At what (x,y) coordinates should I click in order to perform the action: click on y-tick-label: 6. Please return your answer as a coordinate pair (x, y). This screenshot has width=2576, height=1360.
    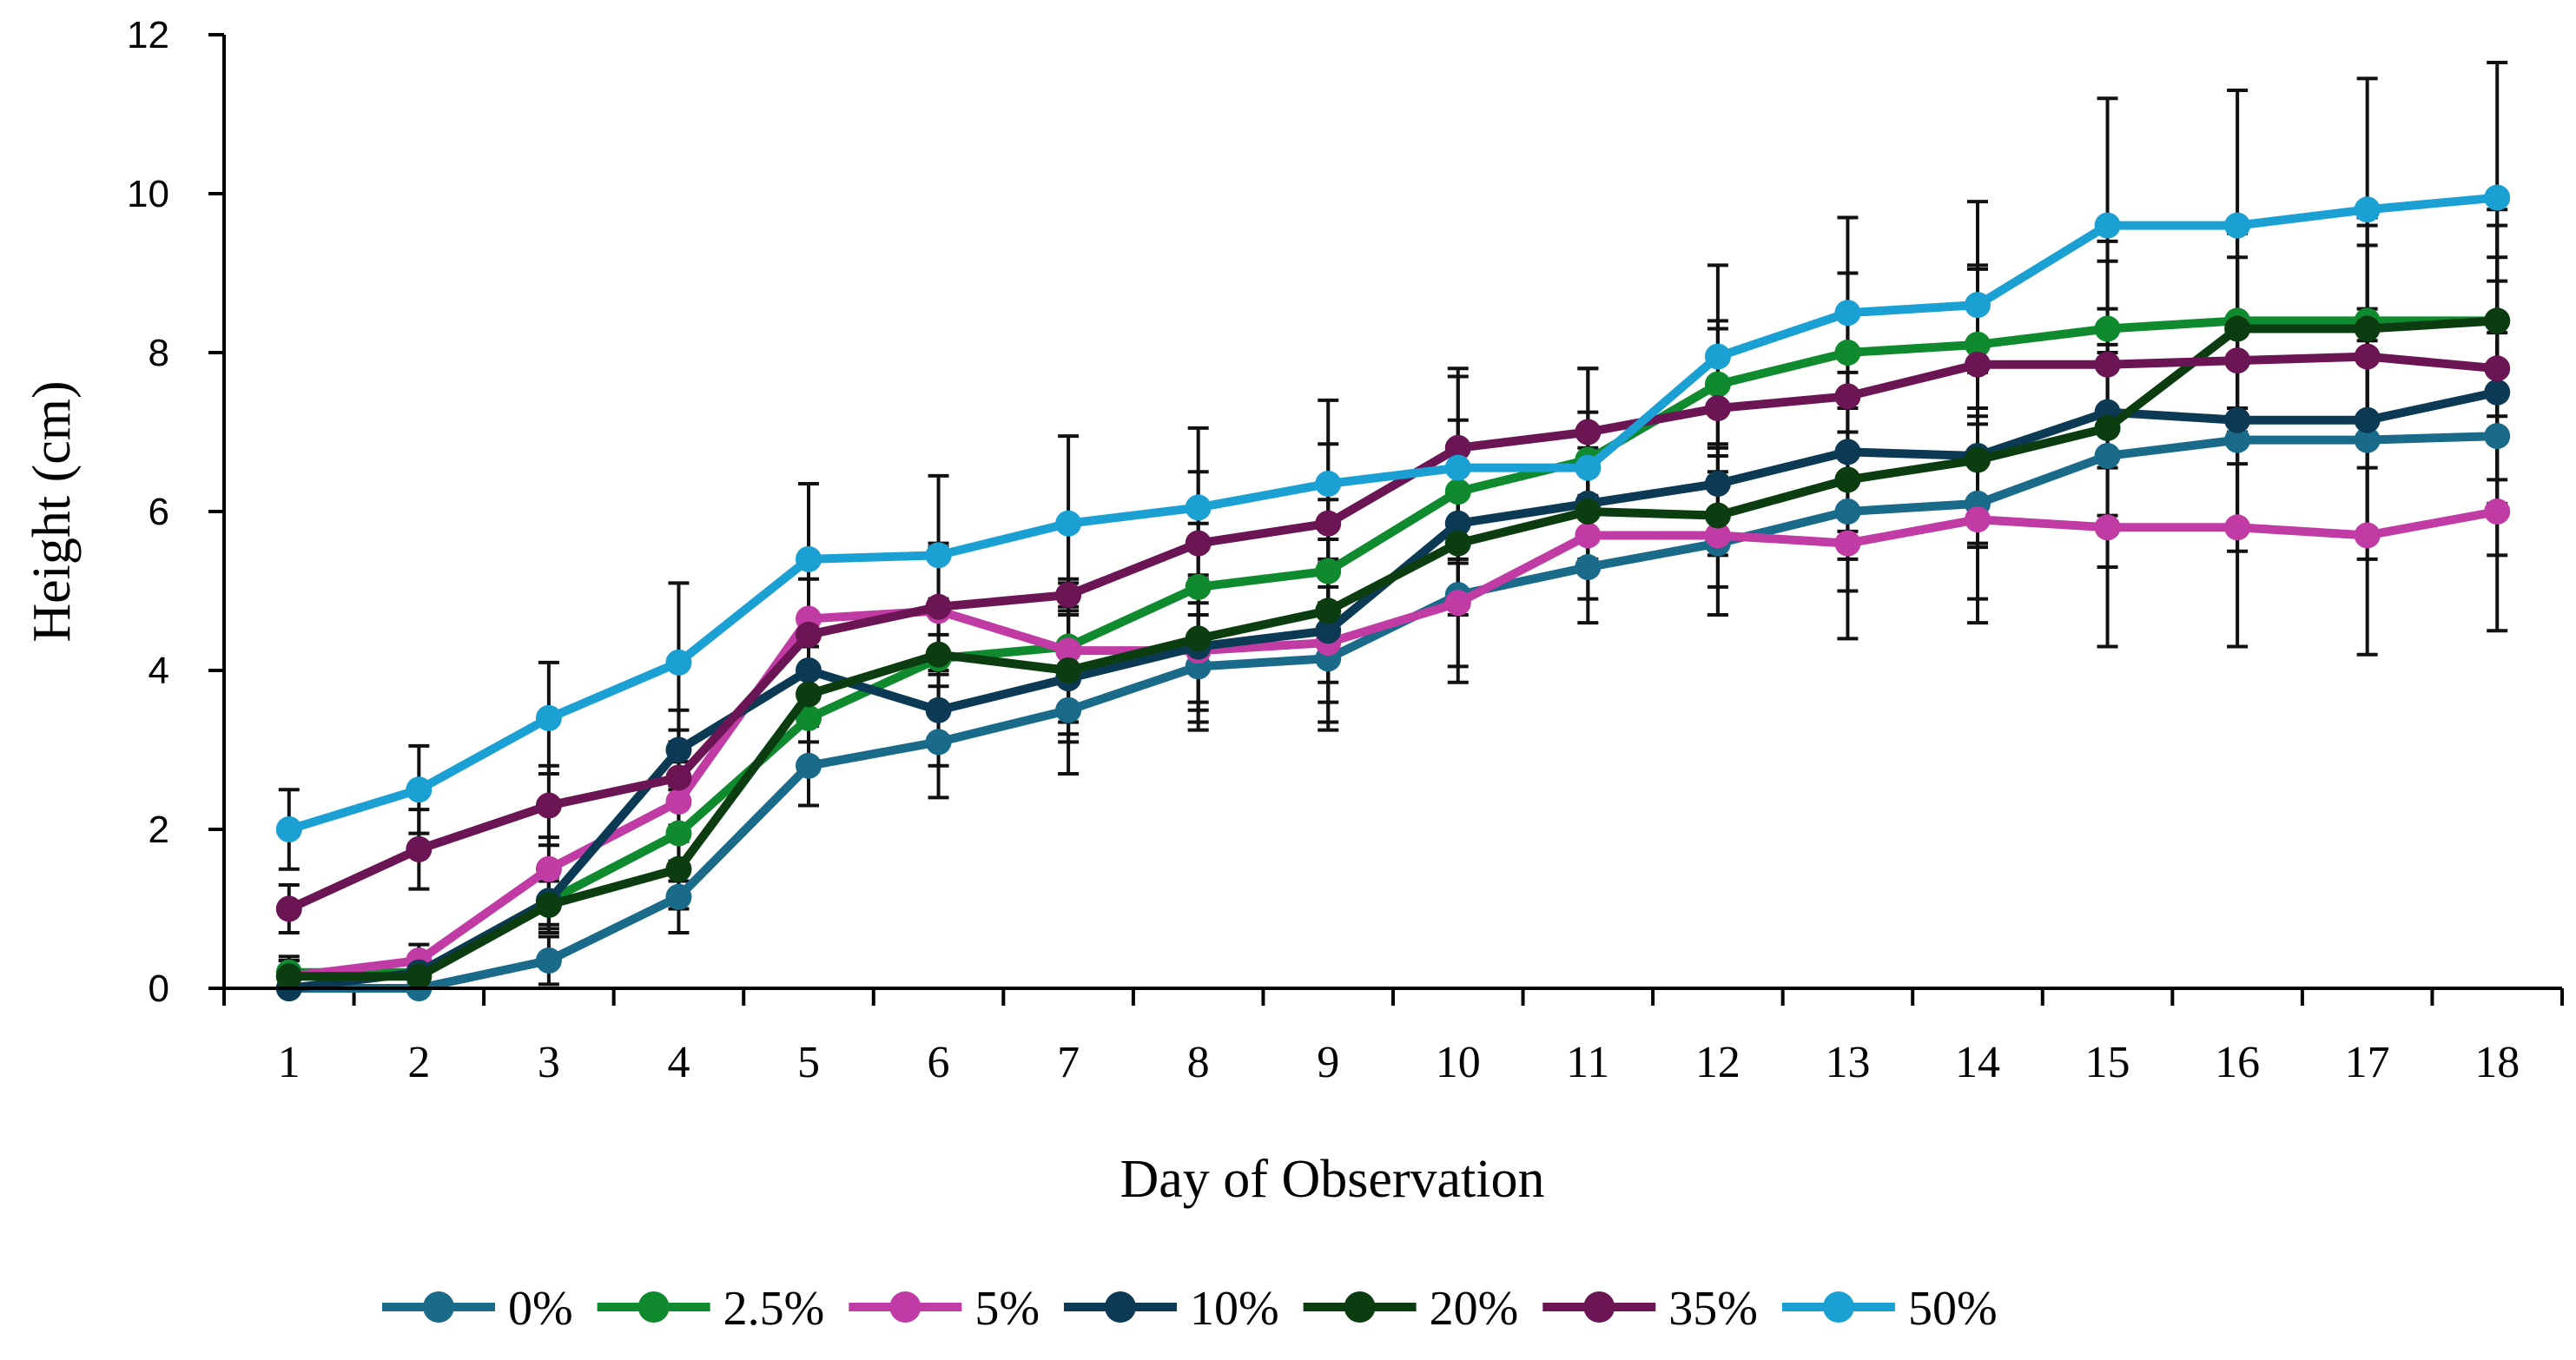
    Looking at the image, I should click on (159, 512).